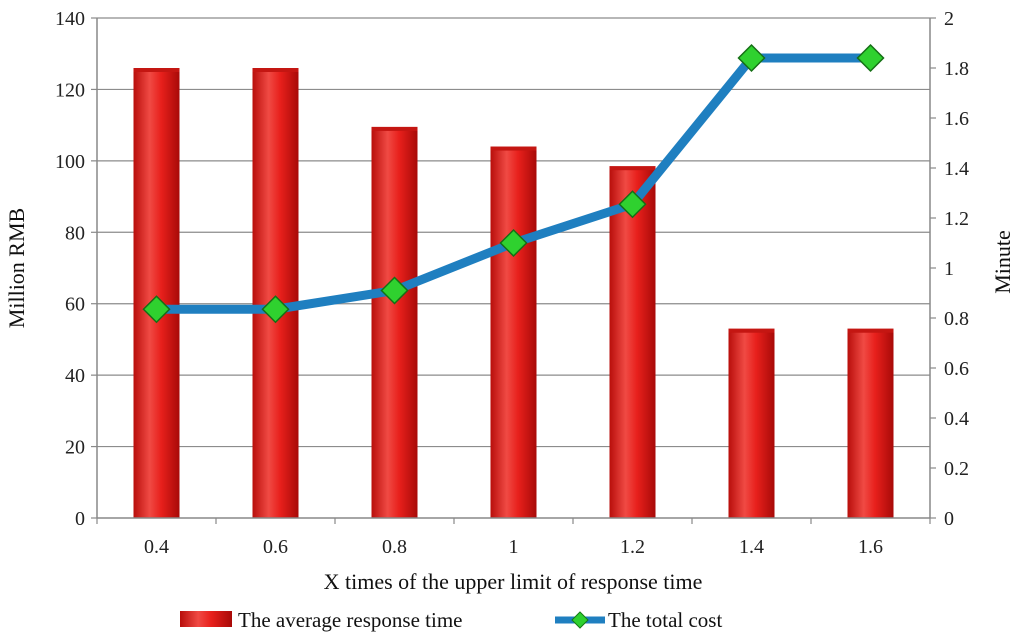  I want to click on y-right-tick-label: 0.2, so click(956, 469).